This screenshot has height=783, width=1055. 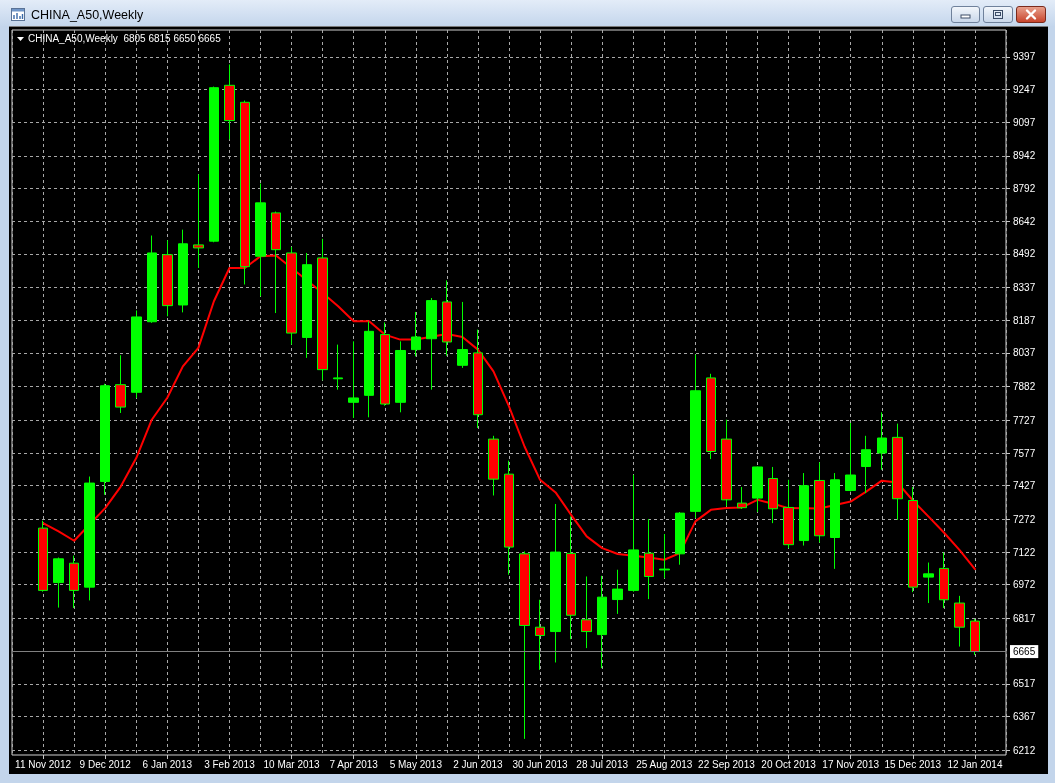 I want to click on x-tick-label: 17 Nov 2013, so click(x=851, y=764).